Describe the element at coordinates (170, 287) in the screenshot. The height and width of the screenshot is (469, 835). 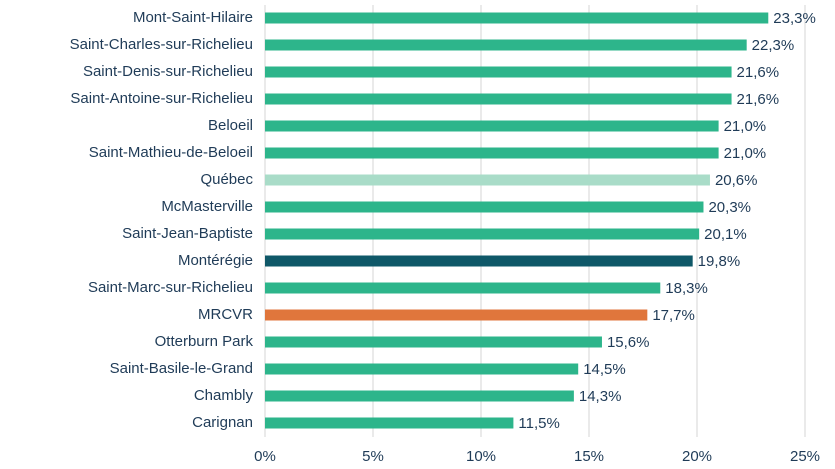
I see `y-tick-label: Saint-Marc-sur-Richelieu` at that location.